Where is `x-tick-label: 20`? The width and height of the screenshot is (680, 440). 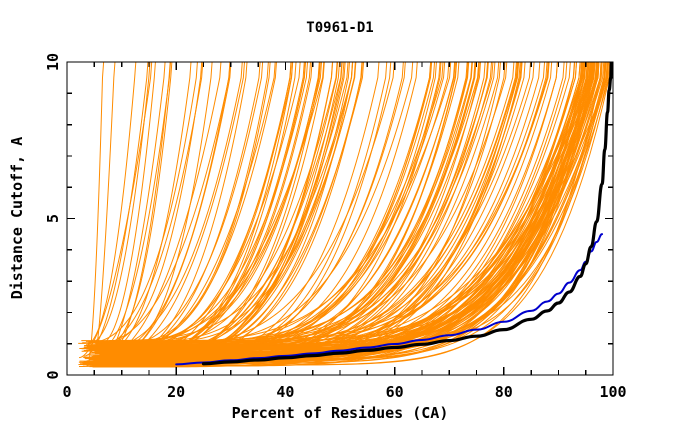
x-tick-label: 20 is located at coordinates (176, 392).